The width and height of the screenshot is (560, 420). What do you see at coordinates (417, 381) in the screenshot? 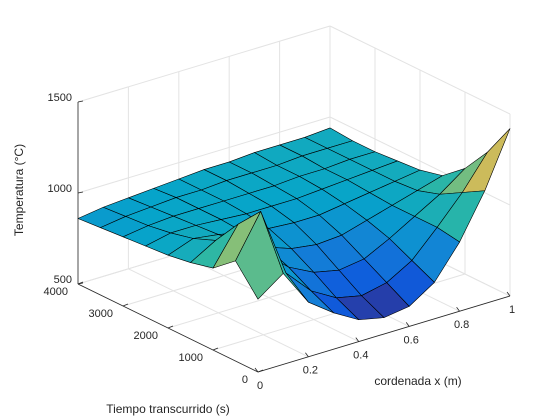
I see `x-axis-label: cordenada x (m)` at bounding box center [417, 381].